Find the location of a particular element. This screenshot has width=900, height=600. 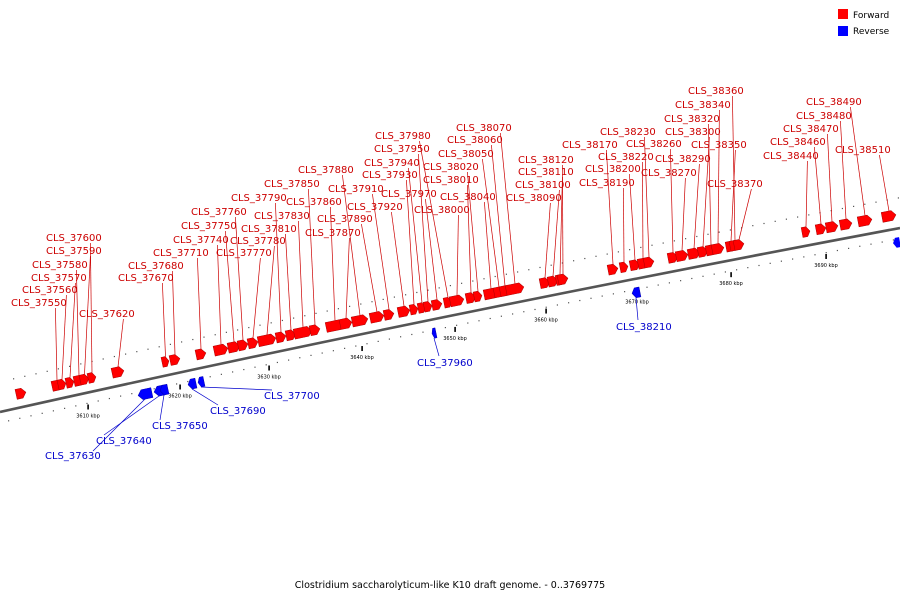

forward-gene-label: CLS_37850 is located at coordinates (292, 184).